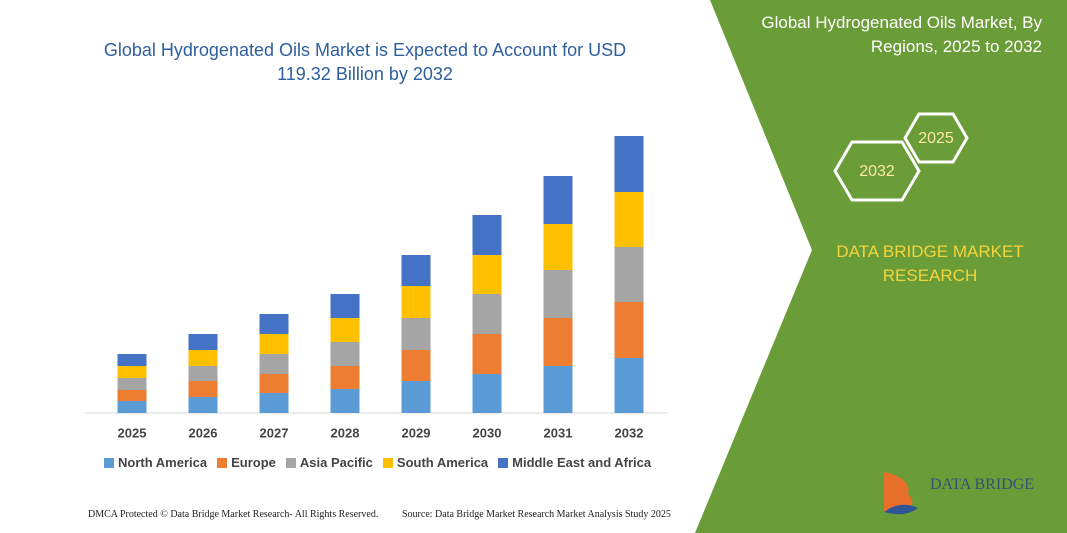  What do you see at coordinates (274, 432) in the screenshot?
I see `x-tick-label: 2027` at bounding box center [274, 432].